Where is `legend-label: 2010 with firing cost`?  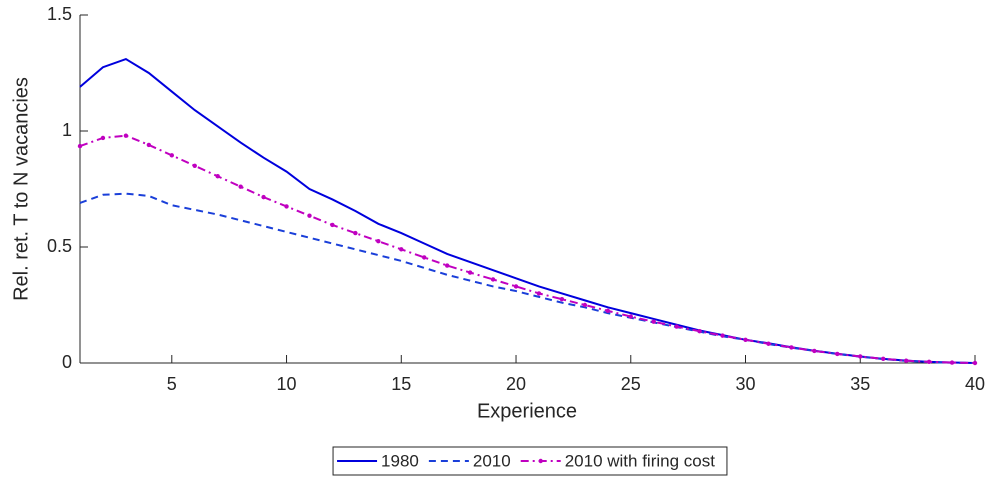
legend-label: 2010 with firing cost is located at coordinates (640, 460).